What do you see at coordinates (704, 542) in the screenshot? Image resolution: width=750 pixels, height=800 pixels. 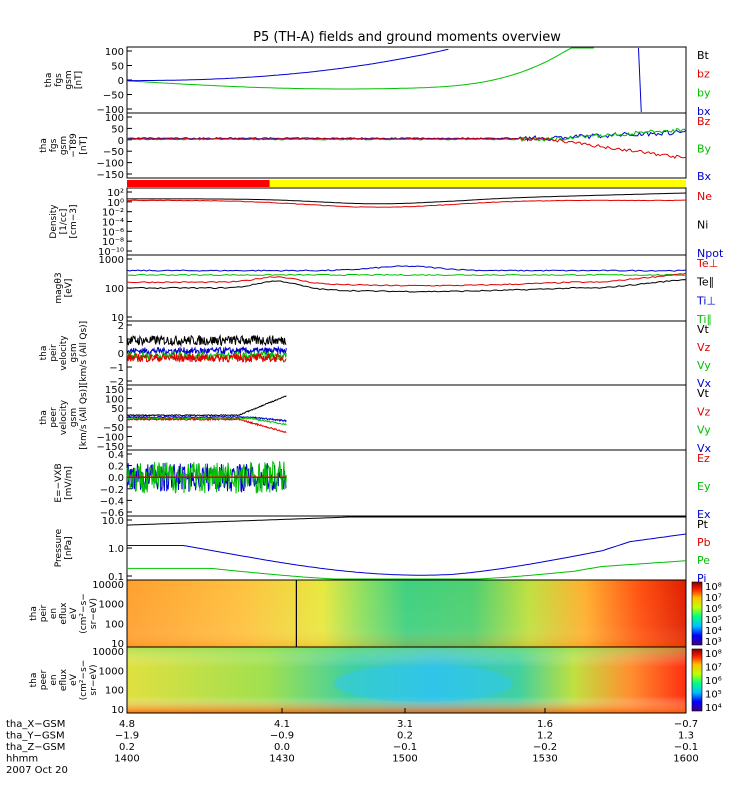 I see `legend-pb: Pb` at bounding box center [704, 542].